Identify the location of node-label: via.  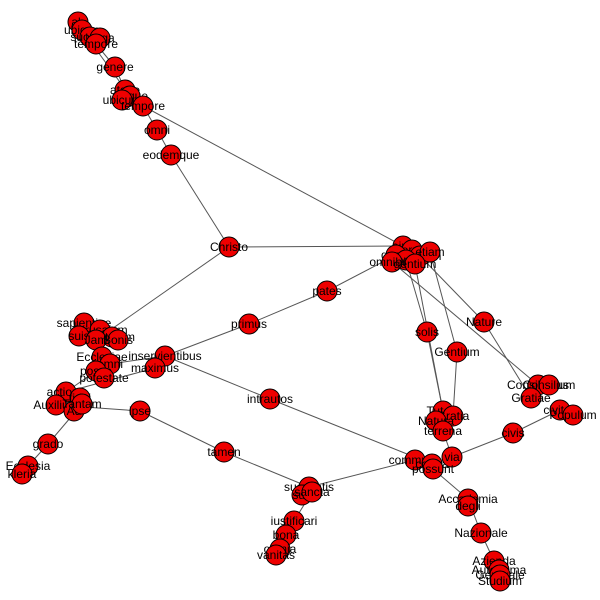
(452, 457).